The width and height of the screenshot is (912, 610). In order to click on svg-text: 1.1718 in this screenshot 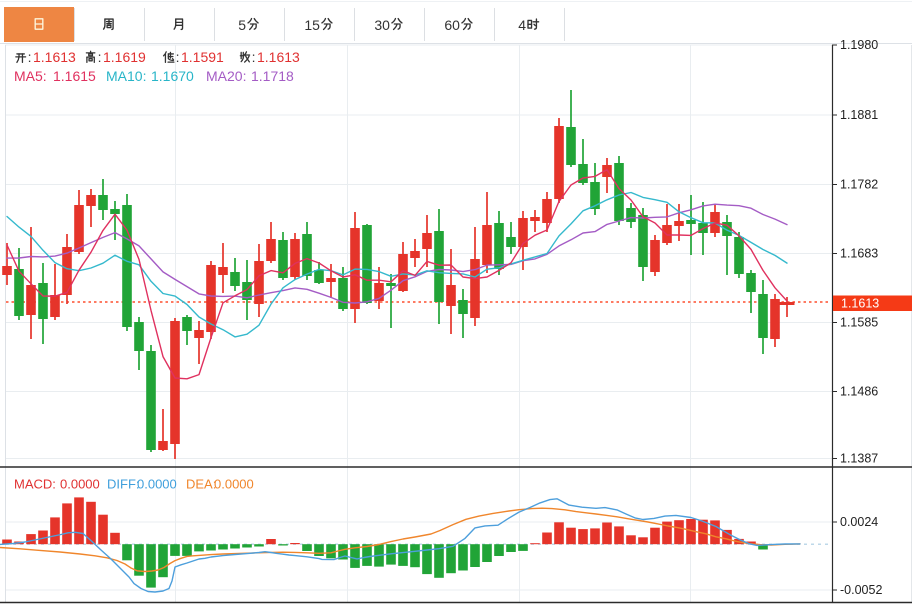, I will do `click(272, 76)`.